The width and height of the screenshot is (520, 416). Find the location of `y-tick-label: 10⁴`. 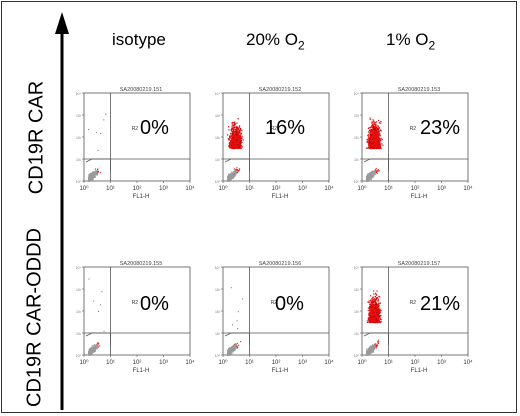

y-tick-label: 10⁴ is located at coordinates (357, 94).